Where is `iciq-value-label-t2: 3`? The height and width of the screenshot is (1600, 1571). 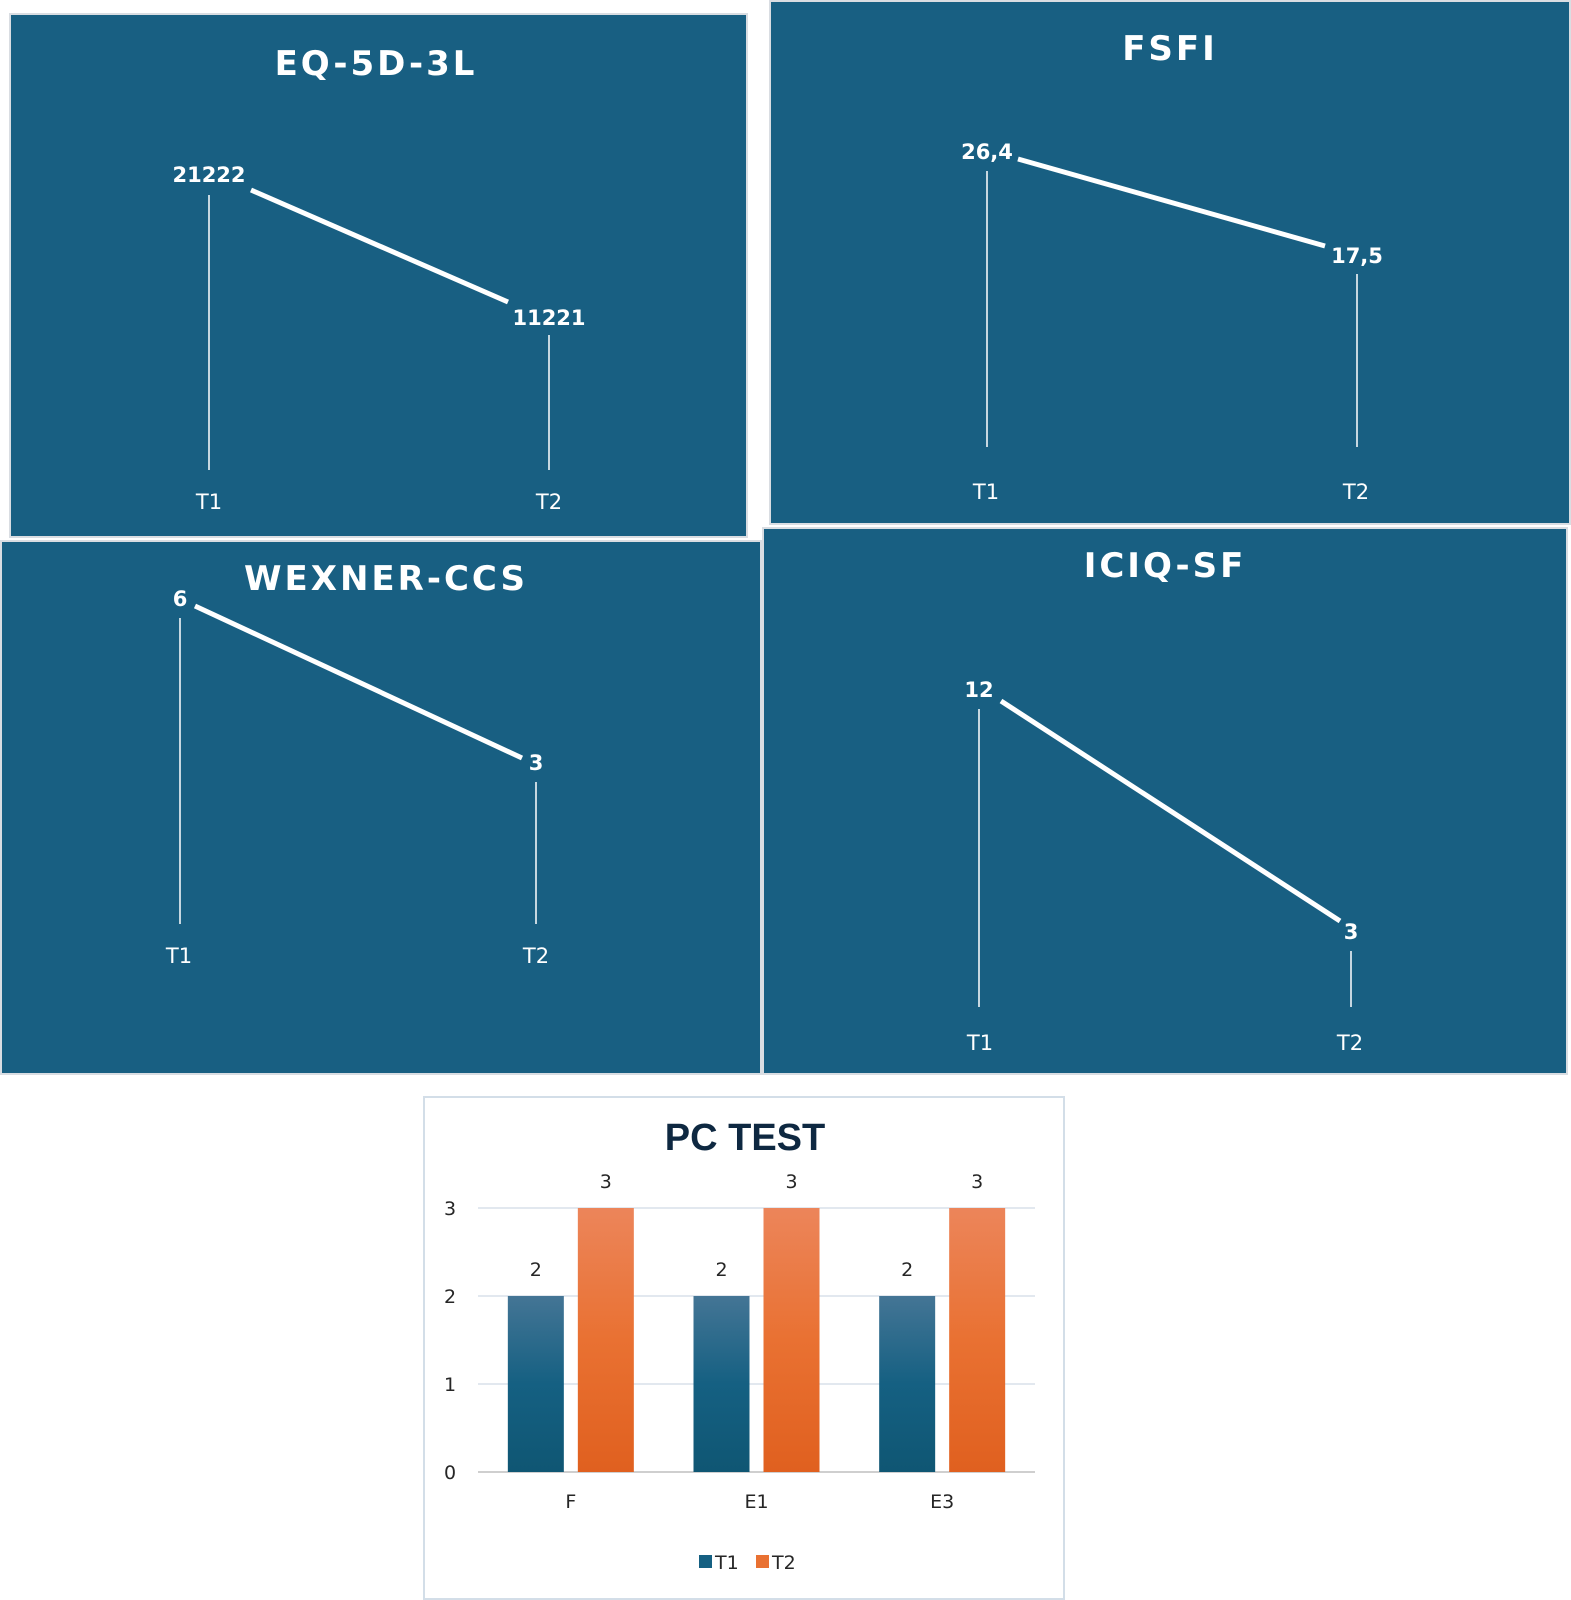 iciq-value-label-t2: 3 is located at coordinates (1351, 932).